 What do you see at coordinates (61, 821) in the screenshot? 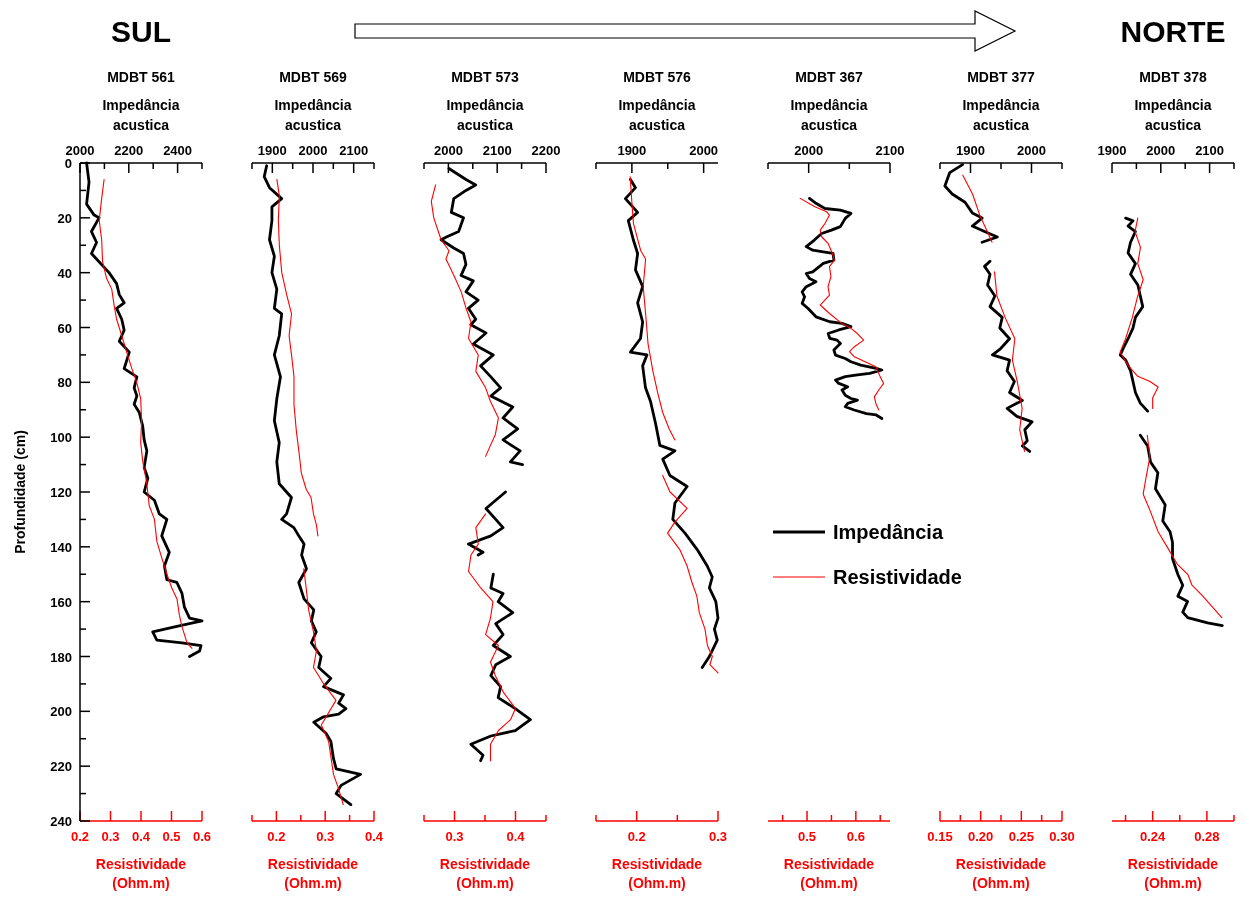
I see `y-tick-label: 240` at bounding box center [61, 821].